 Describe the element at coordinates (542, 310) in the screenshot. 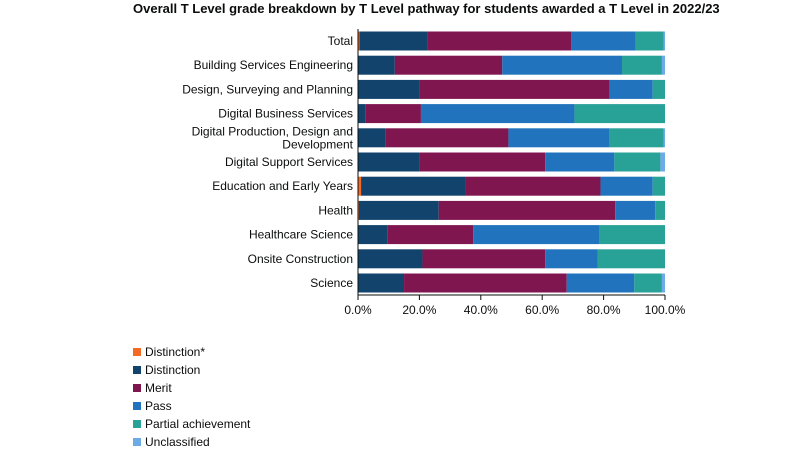

I see `x-tick-label: 60.0%` at that location.